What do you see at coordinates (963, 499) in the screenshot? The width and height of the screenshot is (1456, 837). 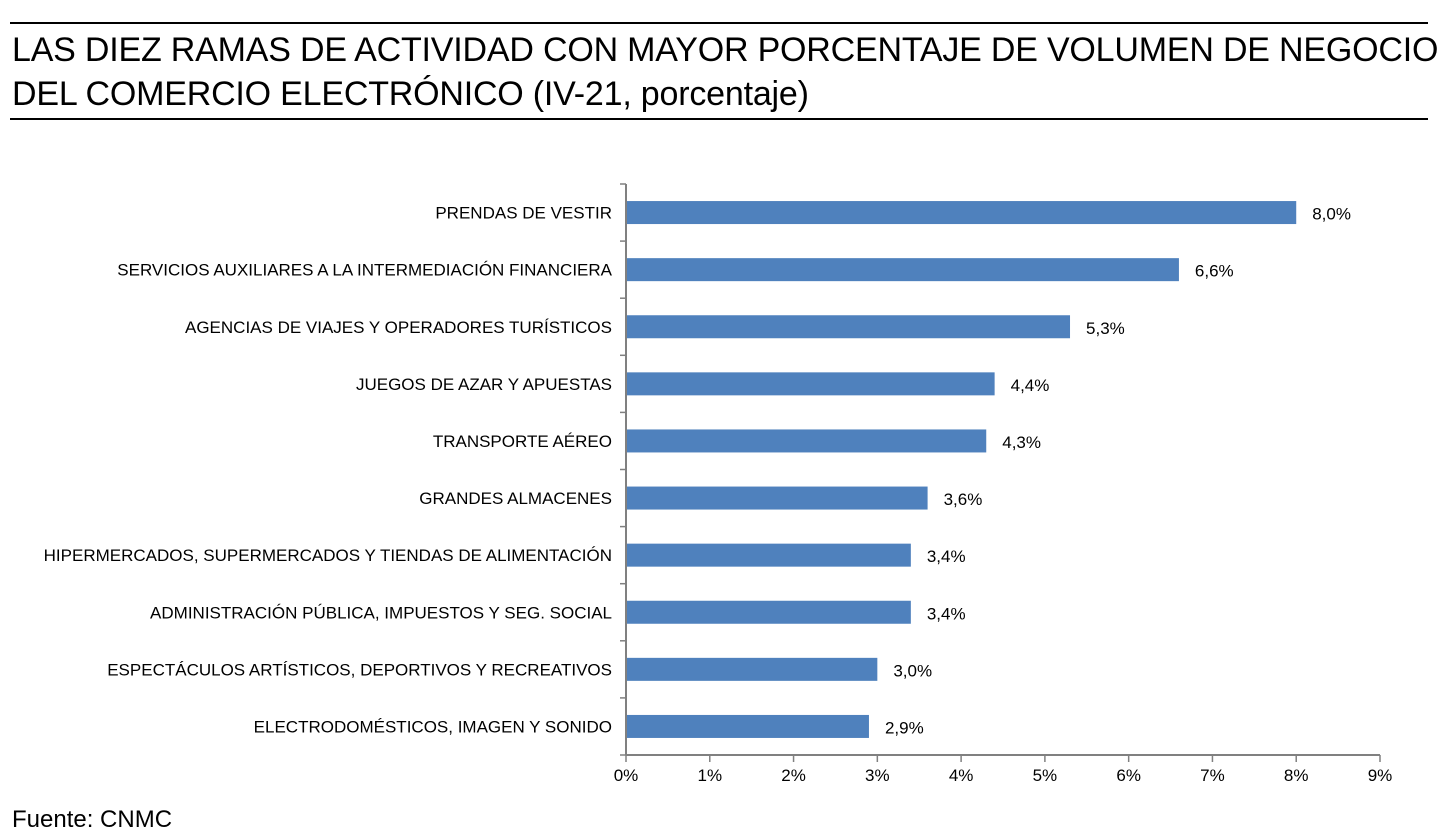 I see `data-label: 3,6%` at bounding box center [963, 499].